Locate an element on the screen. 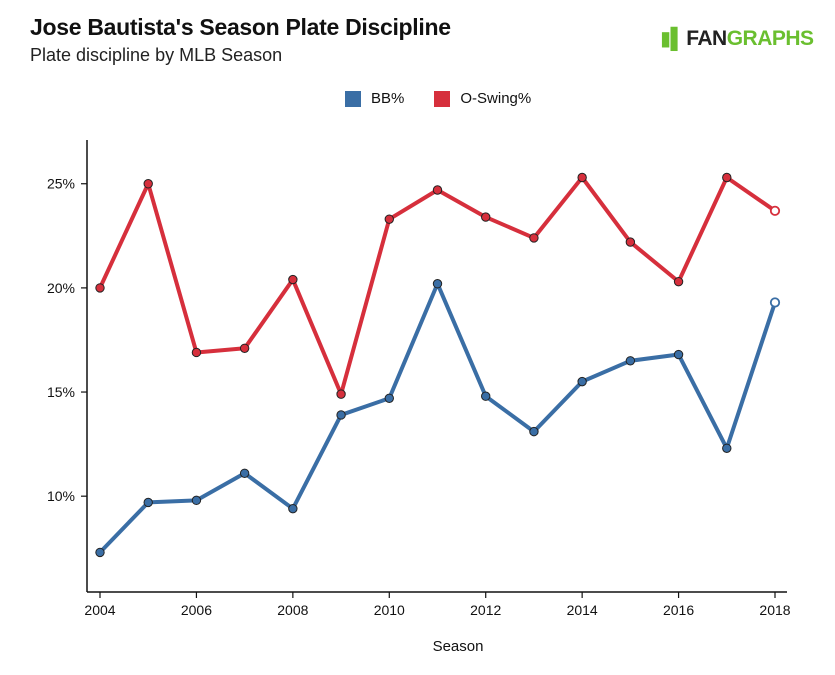  chart-subtitle: Plate discipline by MLB Season is located at coordinates (156, 55).